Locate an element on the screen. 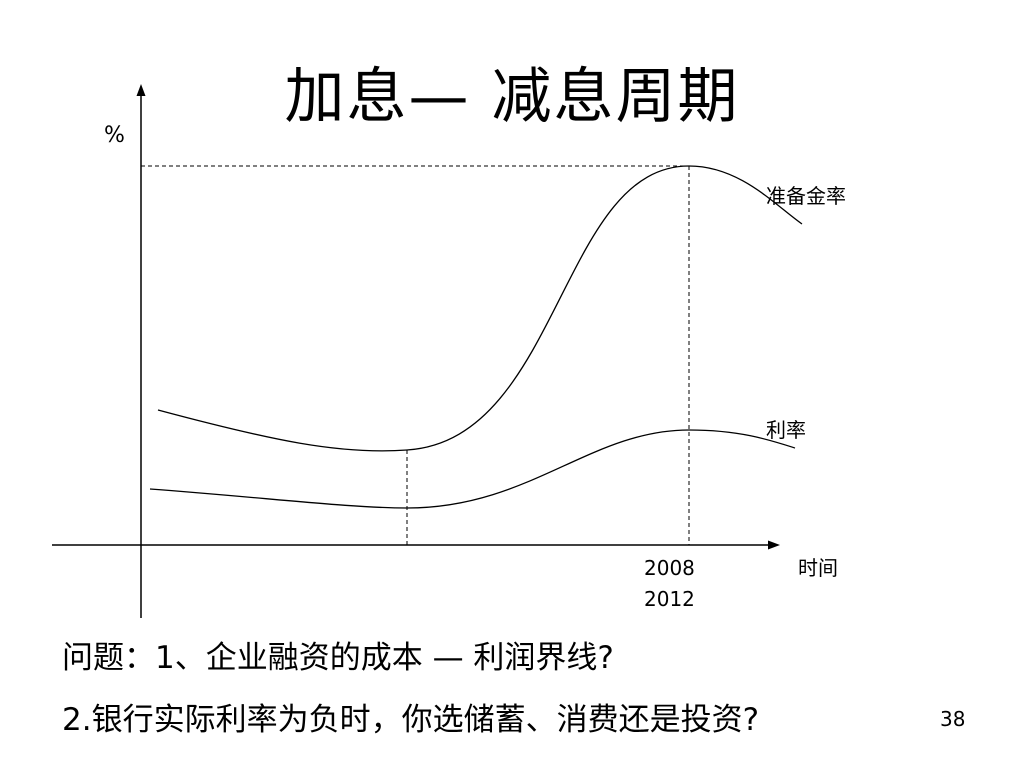  x-tick-label-2008: 2008 is located at coordinates (669, 568).